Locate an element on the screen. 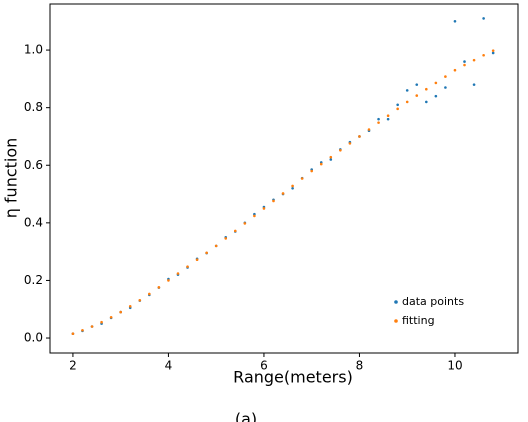 The height and width of the screenshot is (422, 528). y-tick-label: 0.2 is located at coordinates (33, 280).